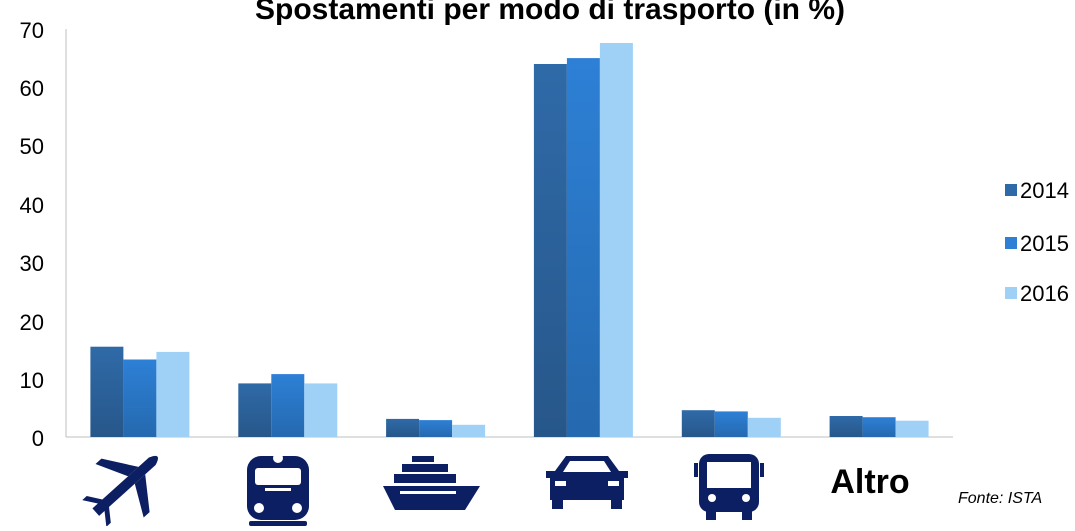 This screenshot has height=531, width=1075. Describe the element at coordinates (869, 482) in the screenshot. I see `category-label-altro: Altro` at that location.